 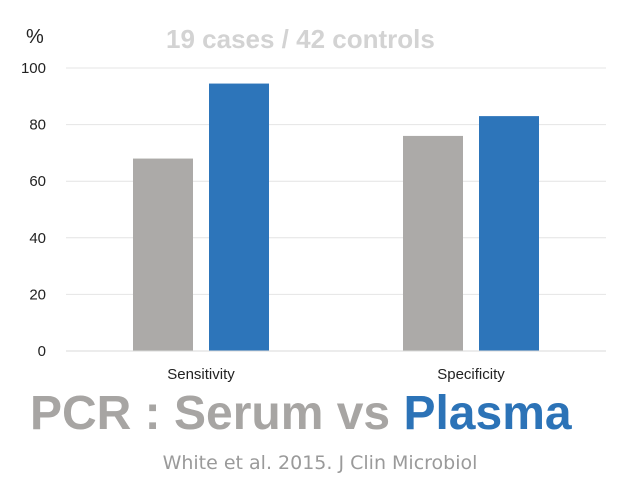 I want to click on y-tick-label: 0, so click(x=42, y=351).